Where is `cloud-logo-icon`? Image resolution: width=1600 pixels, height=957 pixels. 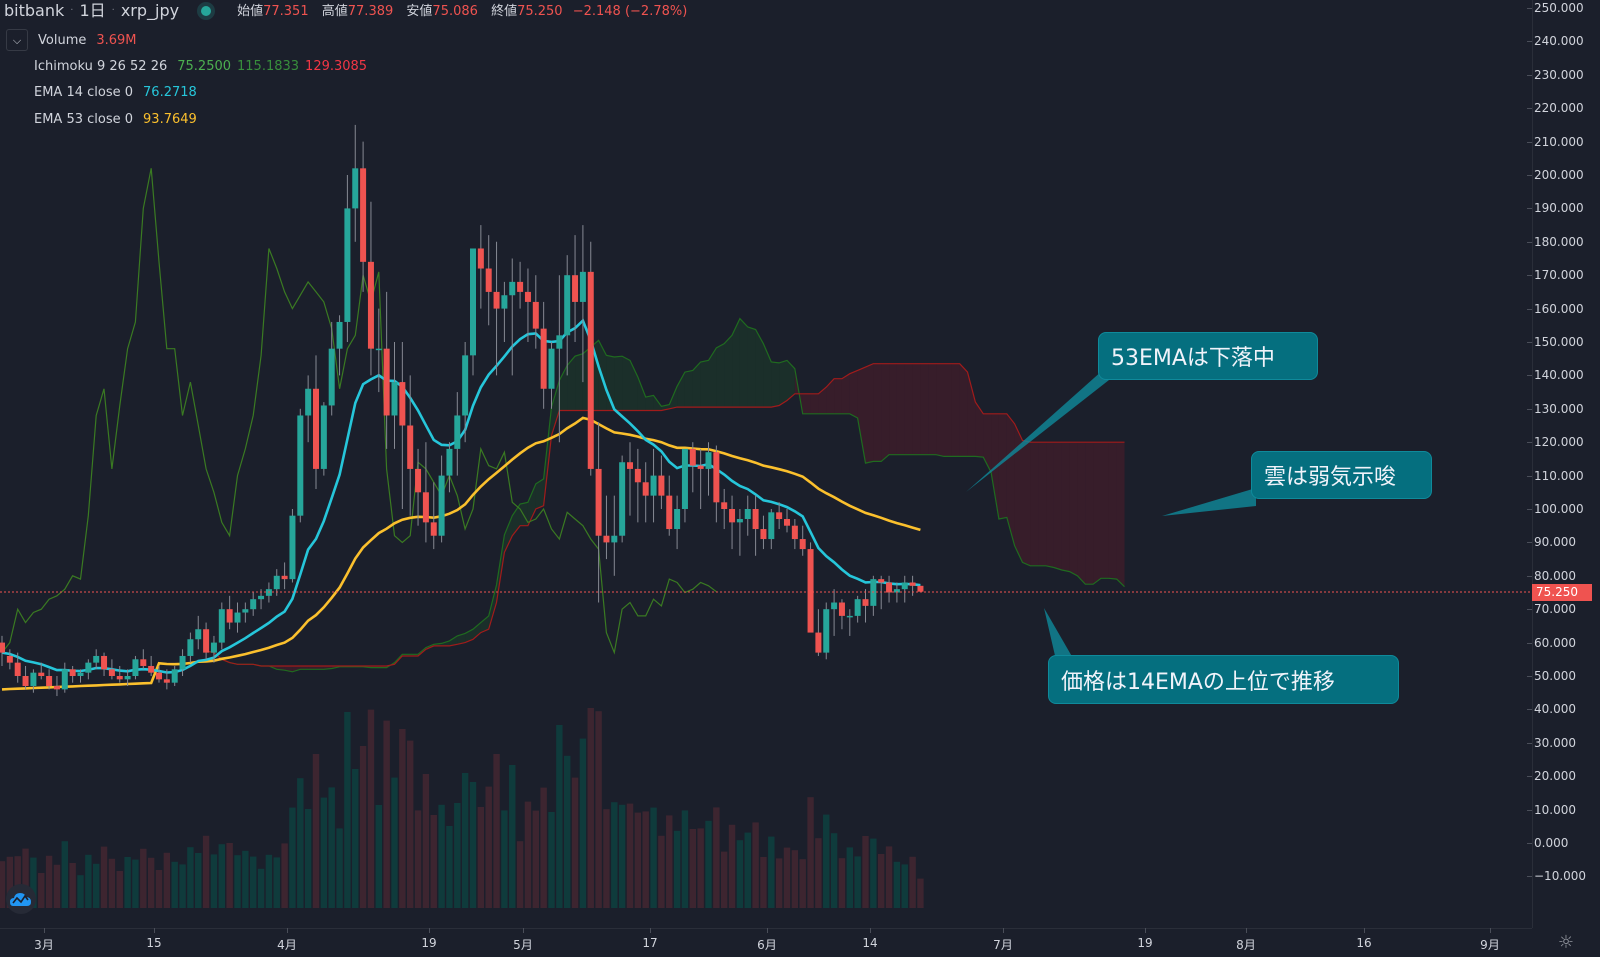
cloud-logo-icon is located at coordinates (20, 899).